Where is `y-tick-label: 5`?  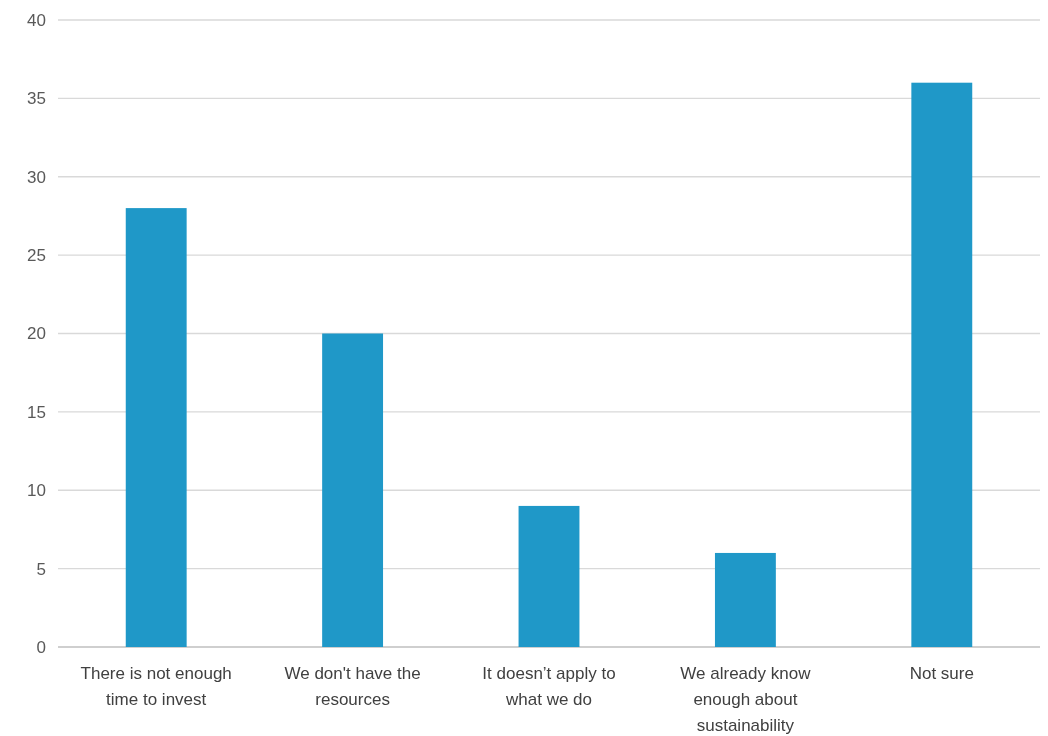 y-tick-label: 5 is located at coordinates (41, 569).